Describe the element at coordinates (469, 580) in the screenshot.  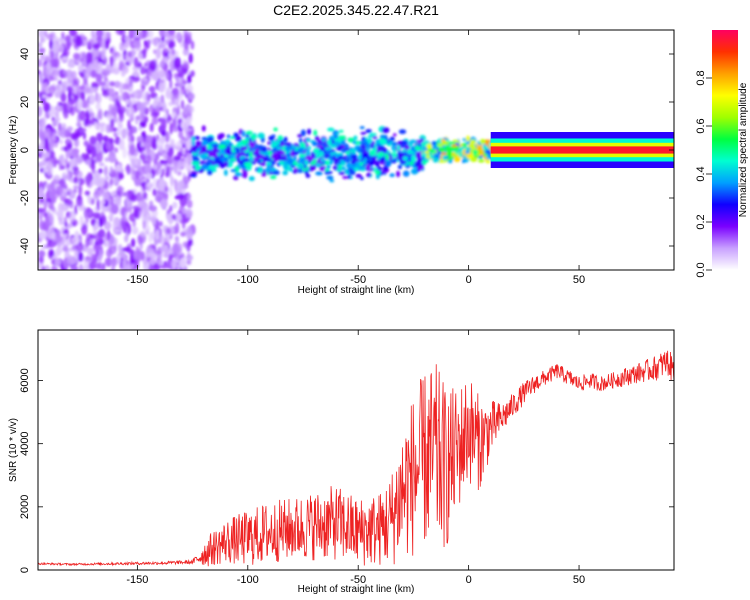
I see `snr-xtick-label: 0` at that location.